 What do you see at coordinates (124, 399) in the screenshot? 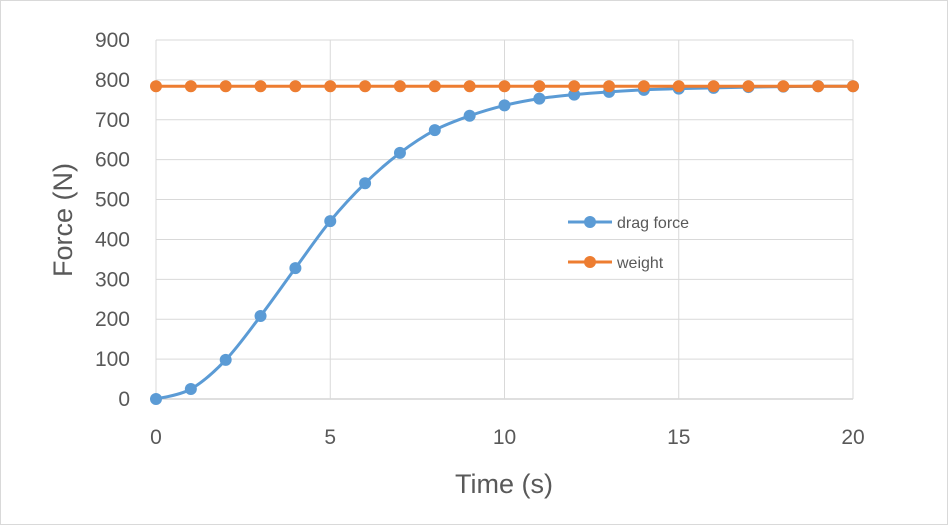
I see `y-tick-label: 0` at bounding box center [124, 399].